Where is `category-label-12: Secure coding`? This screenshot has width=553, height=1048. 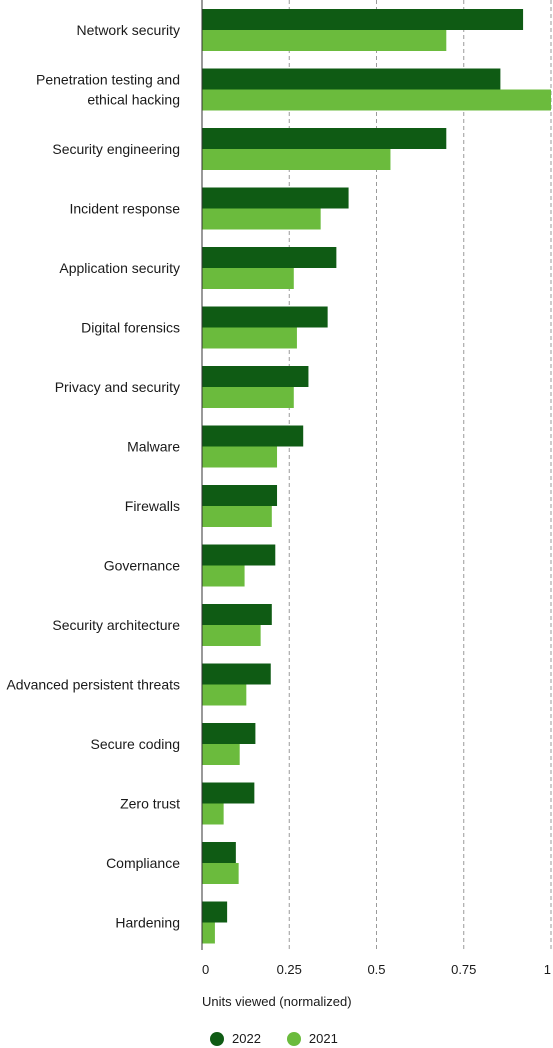 category-label-12: Secure coding is located at coordinates (135, 744).